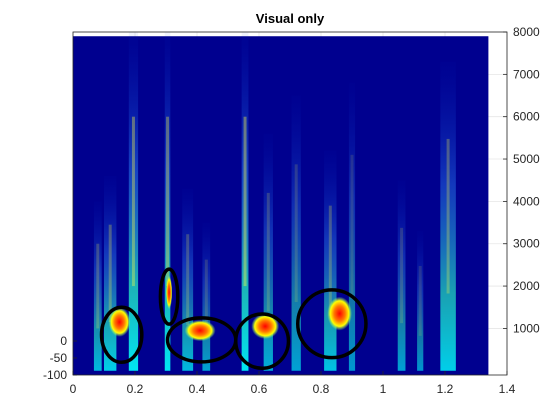 The height and width of the screenshot is (420, 560). What do you see at coordinates (293, 383) in the screenshot?
I see `x-axis: 0 0.2 0.4 0.6 0.8 1 1.2 1.4` at bounding box center [293, 383].